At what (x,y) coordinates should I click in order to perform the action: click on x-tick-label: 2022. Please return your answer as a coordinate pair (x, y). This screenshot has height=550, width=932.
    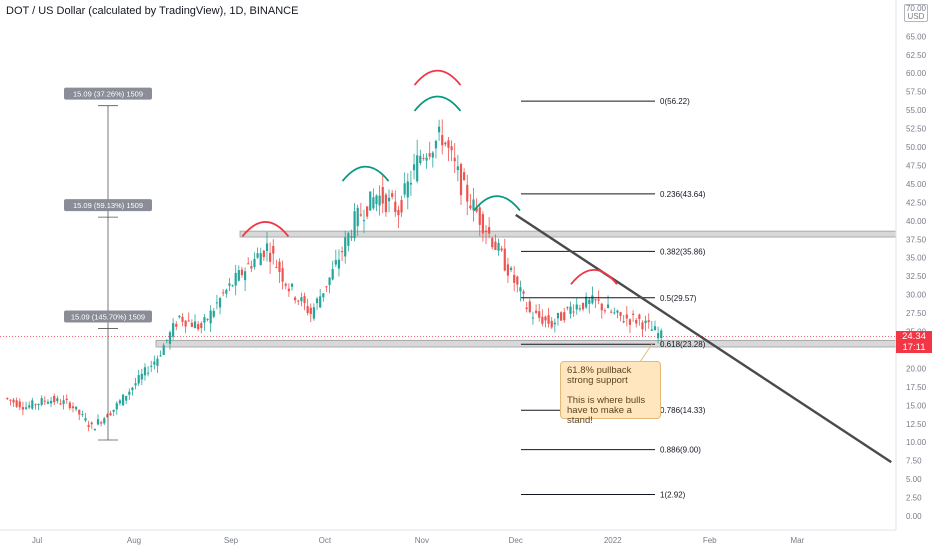
    Looking at the image, I should click on (613, 540).